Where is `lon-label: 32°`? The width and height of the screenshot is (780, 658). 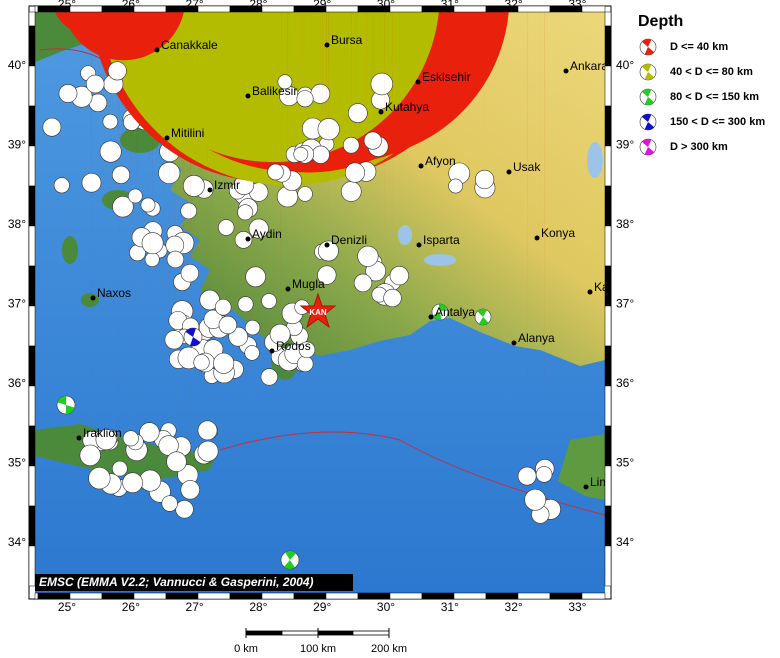
lon-label: 32° is located at coordinates (514, 5).